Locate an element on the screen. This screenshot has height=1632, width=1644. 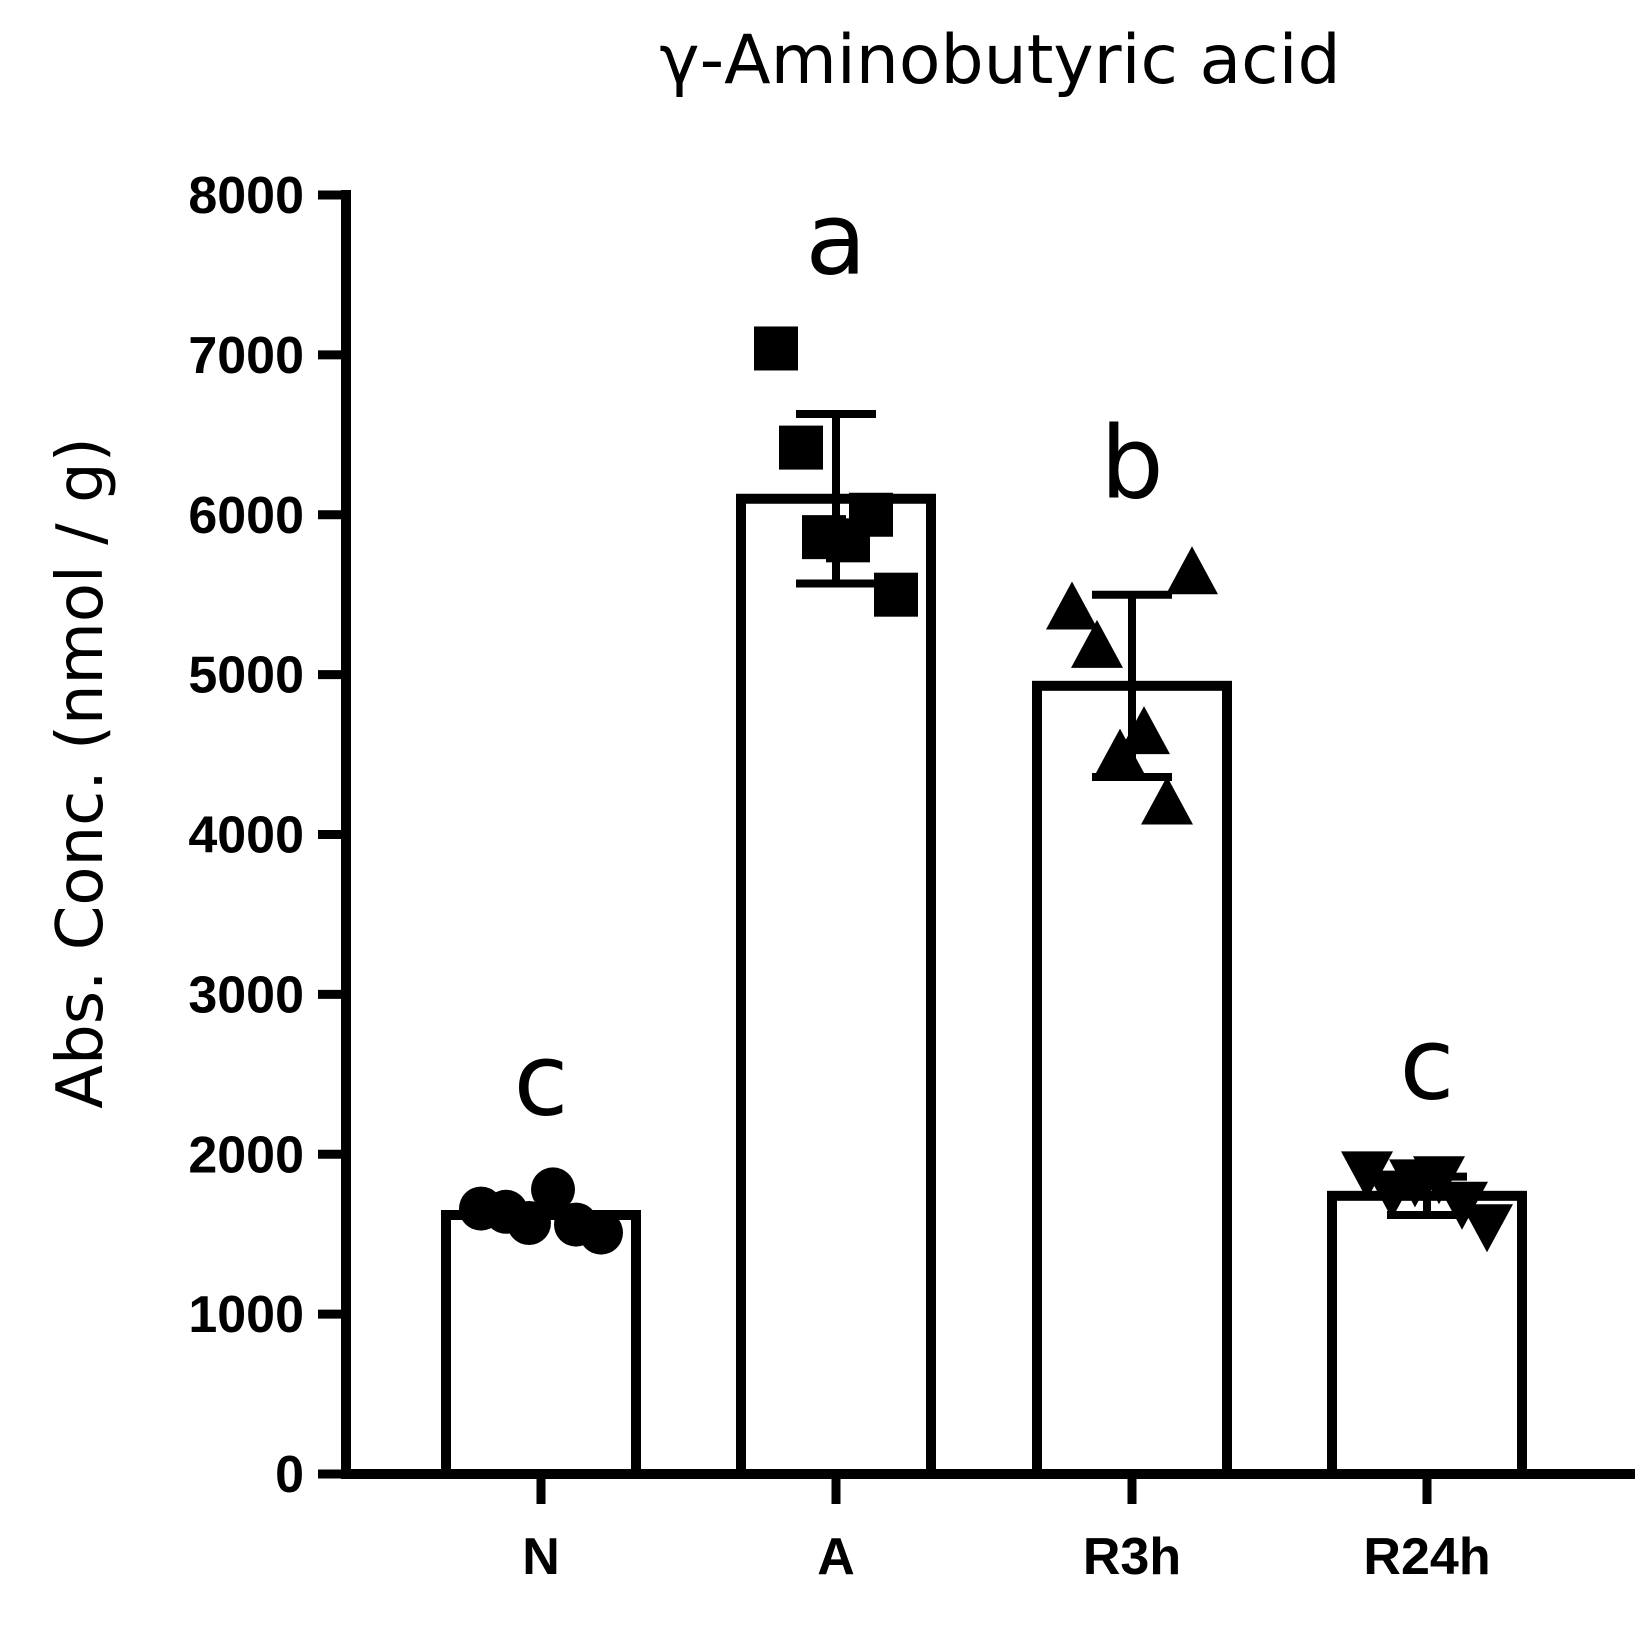
x-tick-label: A is located at coordinates (836, 1557).